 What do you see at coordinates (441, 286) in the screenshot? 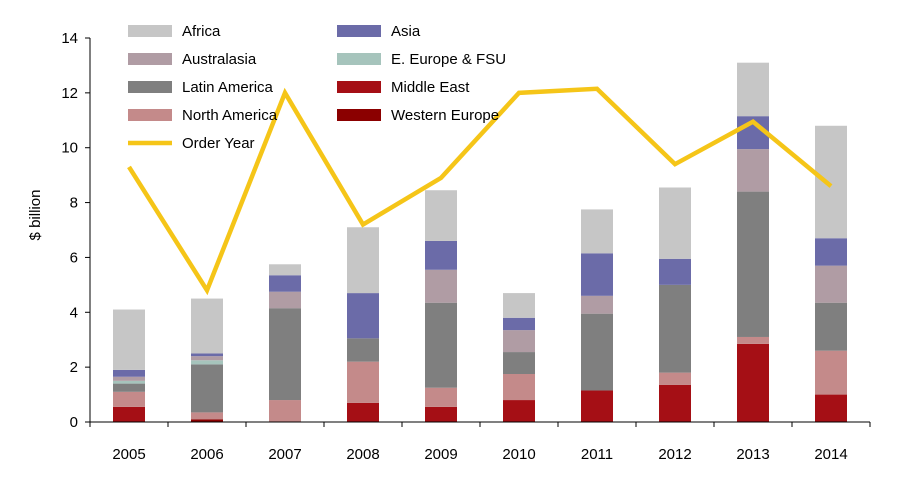
I see `bar-australasia-2009` at bounding box center [441, 286].